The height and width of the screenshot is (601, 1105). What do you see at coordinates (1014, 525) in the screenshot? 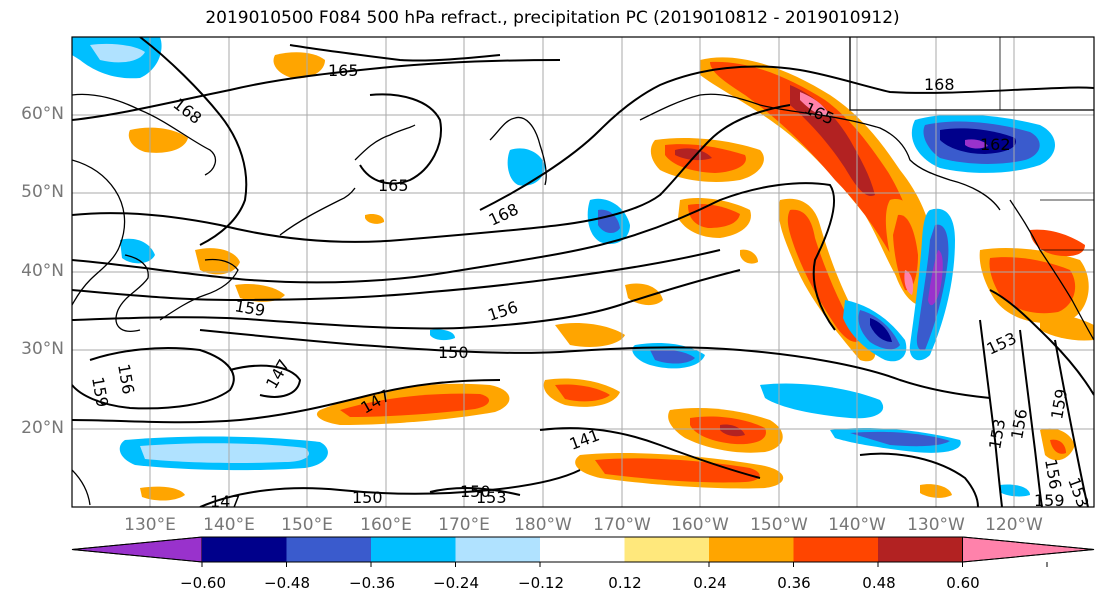
I see `lon-label: 120°W` at bounding box center [1014, 525].